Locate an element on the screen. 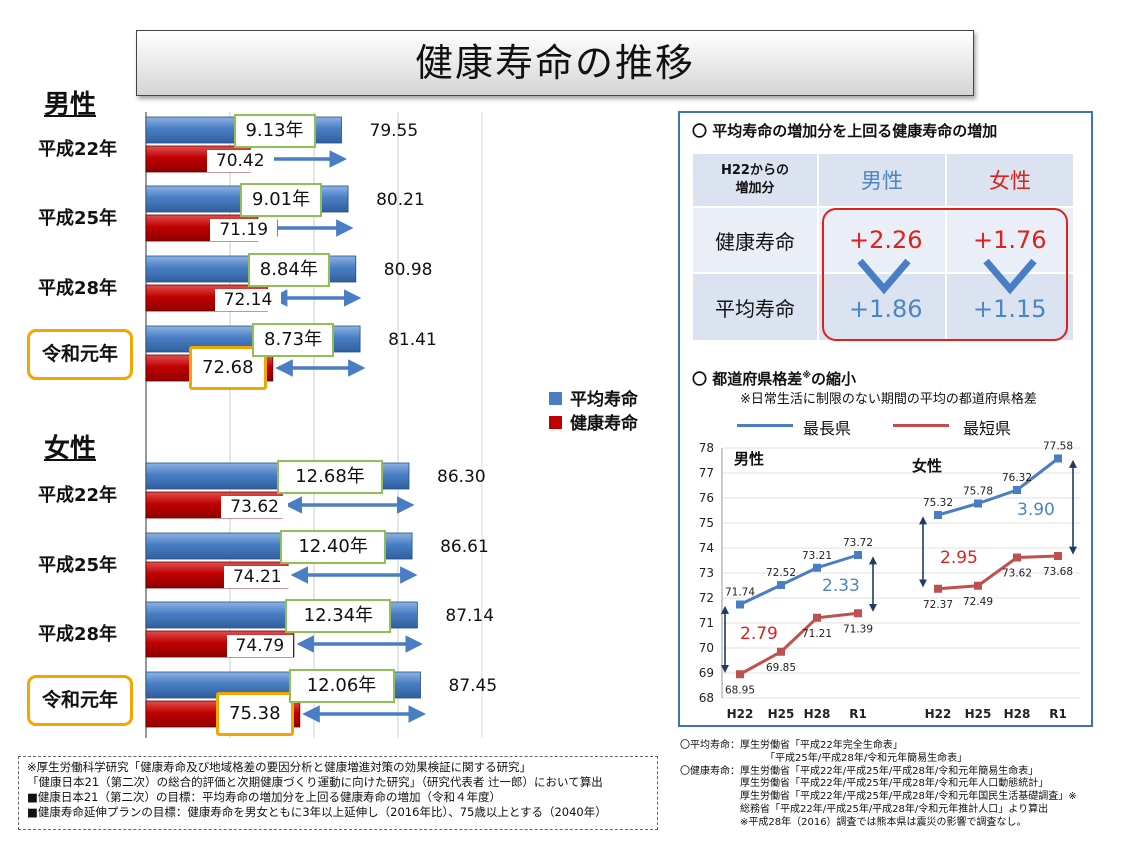 Image resolution: width=1129 pixels, height=846 pixels. data-label: 71.21 is located at coordinates (817, 634).